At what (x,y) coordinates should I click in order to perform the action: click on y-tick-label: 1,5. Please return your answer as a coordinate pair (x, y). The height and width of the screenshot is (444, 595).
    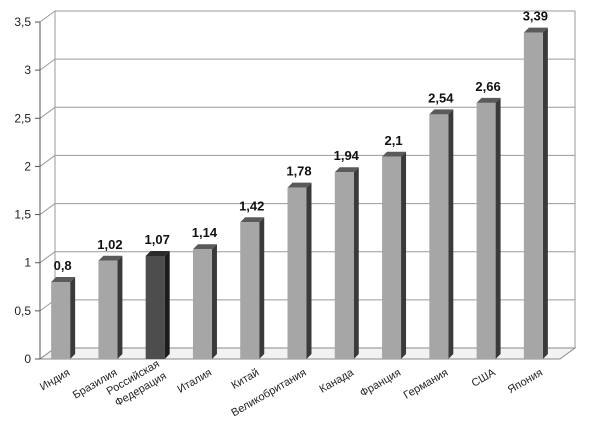
    Looking at the image, I should click on (22, 215).